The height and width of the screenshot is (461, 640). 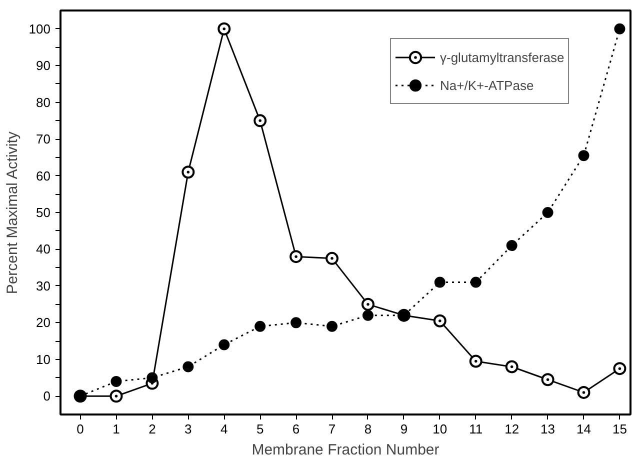 What do you see at coordinates (224, 429) in the screenshot?
I see `x-tick-label: 4` at bounding box center [224, 429].